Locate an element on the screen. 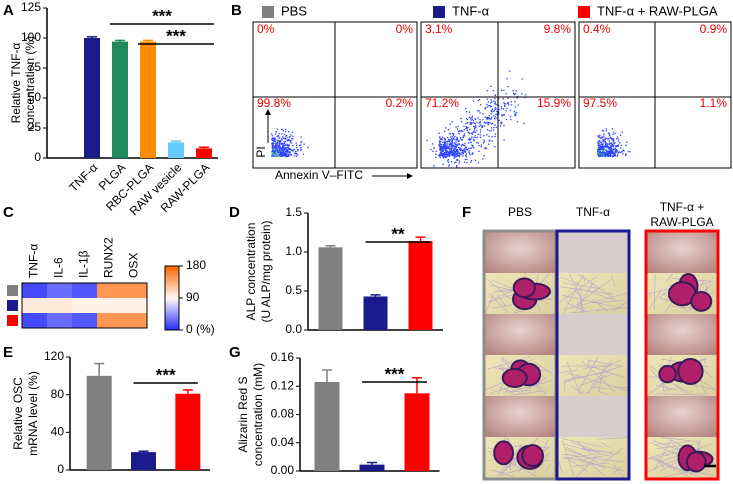 This screenshot has height=484, width=733. y-tick-label: 1.5 is located at coordinates (293, 212).